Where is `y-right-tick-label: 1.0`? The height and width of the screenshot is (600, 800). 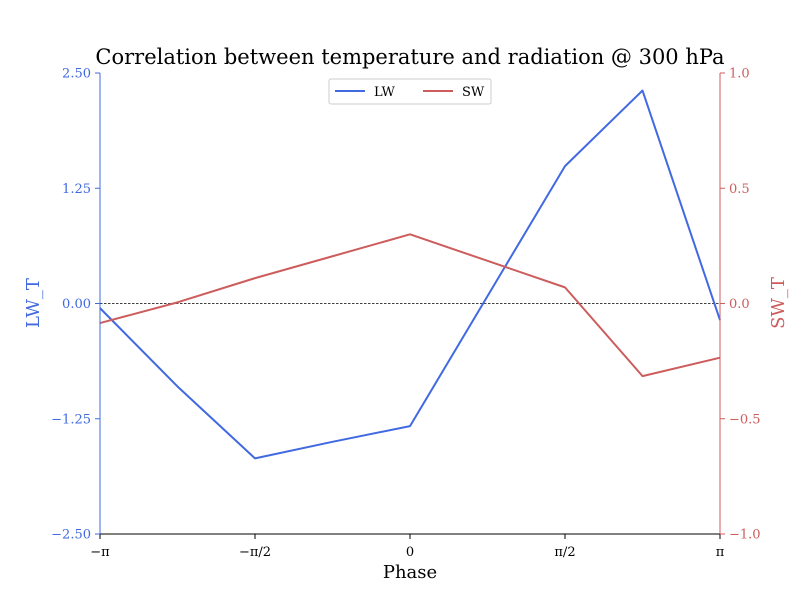 y-right-tick-label: 1.0 is located at coordinates (739, 74).